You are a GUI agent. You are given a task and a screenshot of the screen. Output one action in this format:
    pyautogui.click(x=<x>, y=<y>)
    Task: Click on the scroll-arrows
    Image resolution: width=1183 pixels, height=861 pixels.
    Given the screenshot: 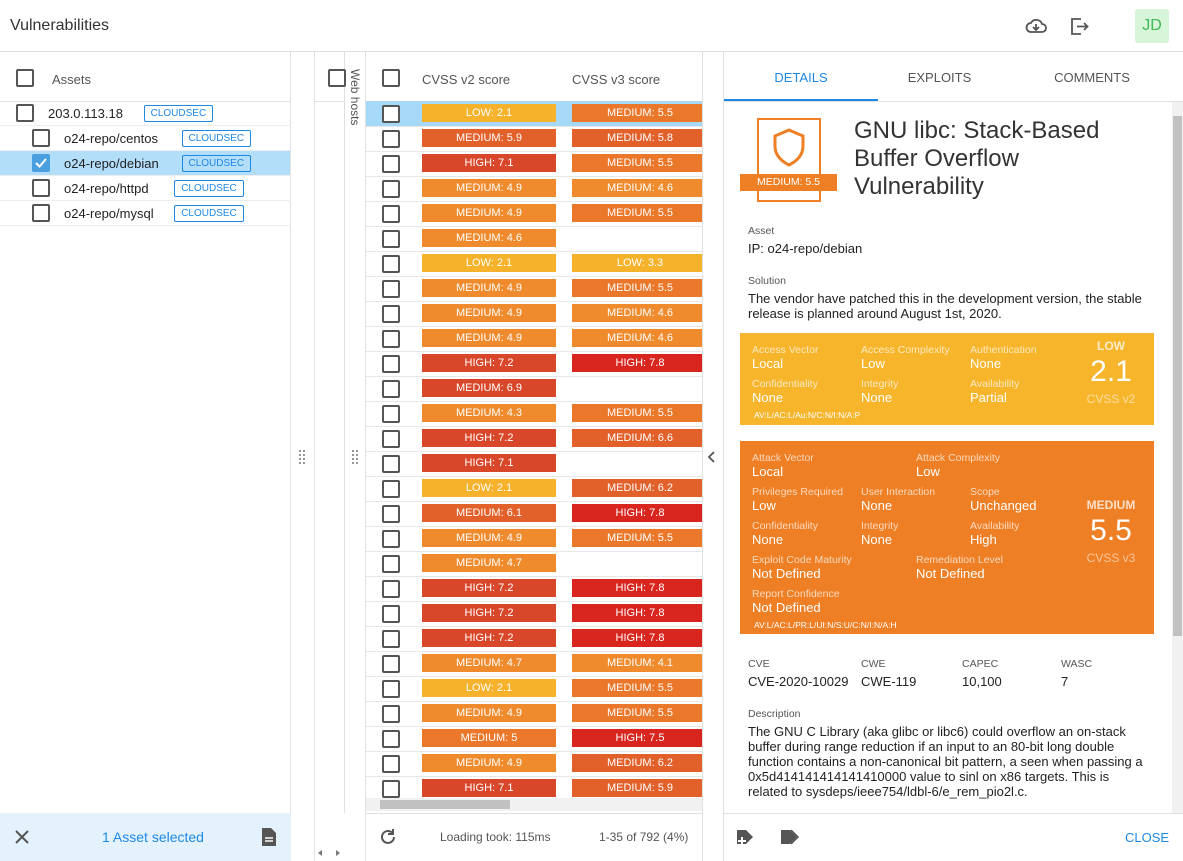 What is the action you would take?
    pyautogui.click(x=329, y=853)
    